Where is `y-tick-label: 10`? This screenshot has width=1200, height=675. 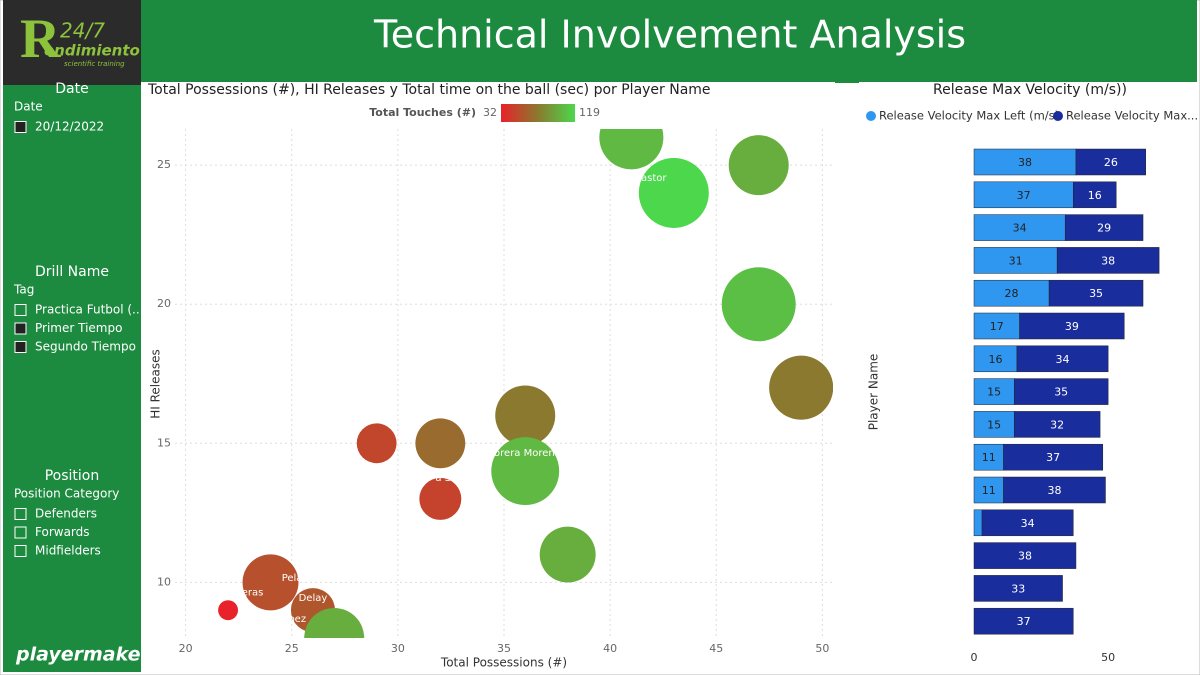 y-tick-label: 10 is located at coordinates (164, 581).